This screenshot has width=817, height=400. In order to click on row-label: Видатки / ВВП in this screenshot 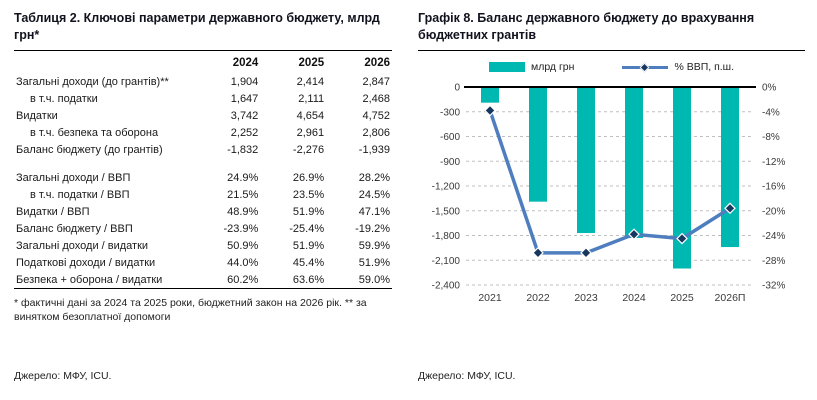, I will do `click(53, 211)`.